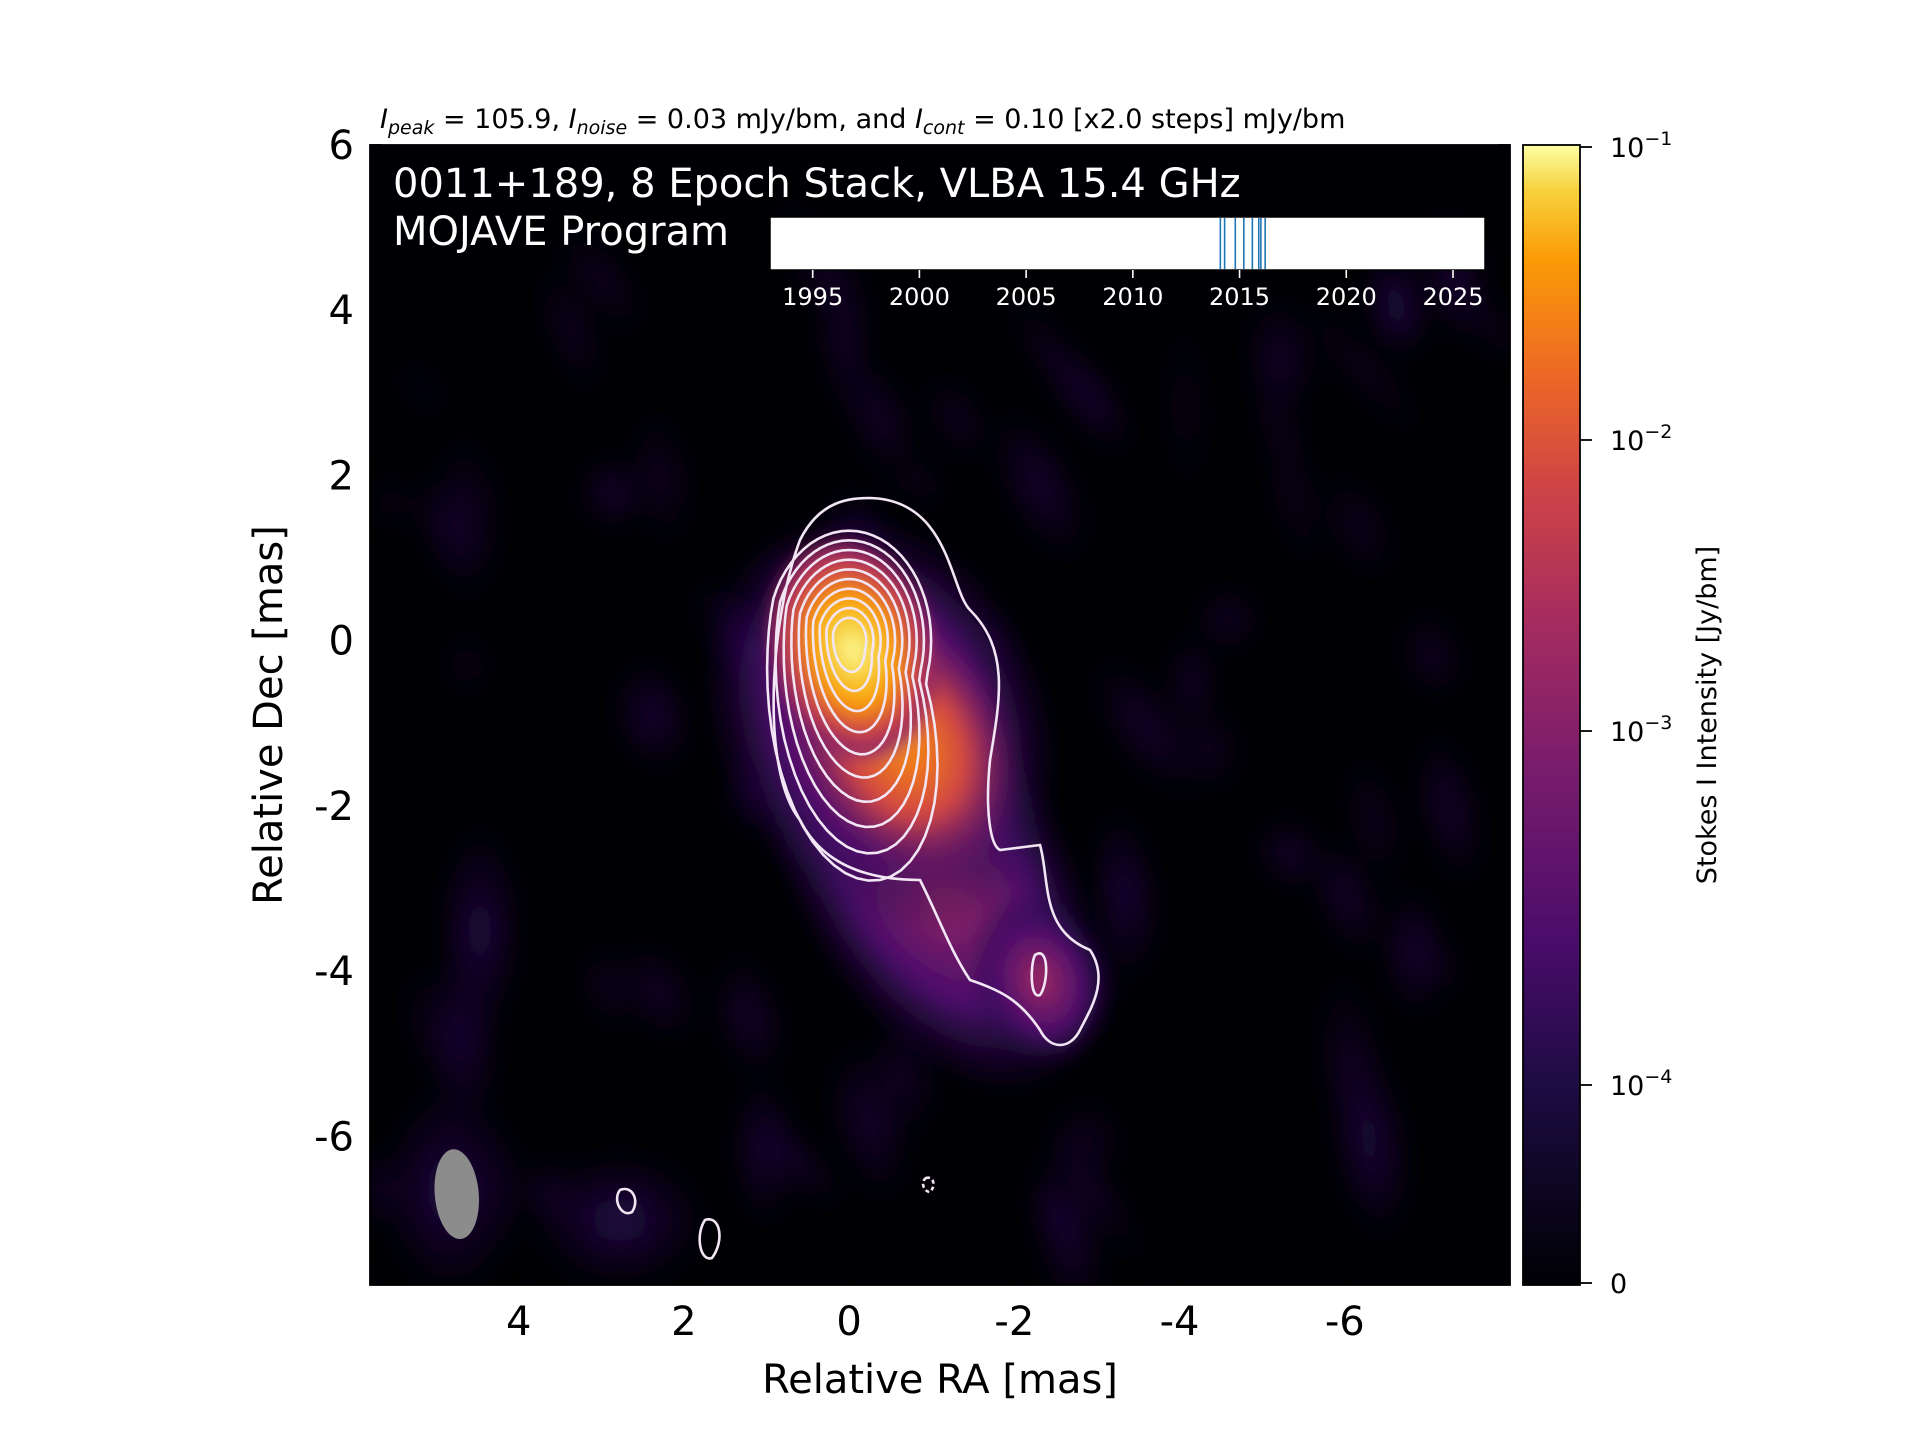  I want to click on epoch-lines, so click(1242, 243).